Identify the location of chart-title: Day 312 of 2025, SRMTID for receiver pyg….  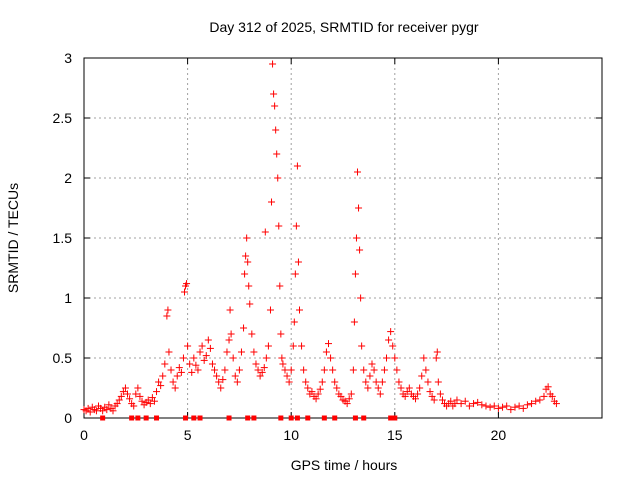
(344, 27).